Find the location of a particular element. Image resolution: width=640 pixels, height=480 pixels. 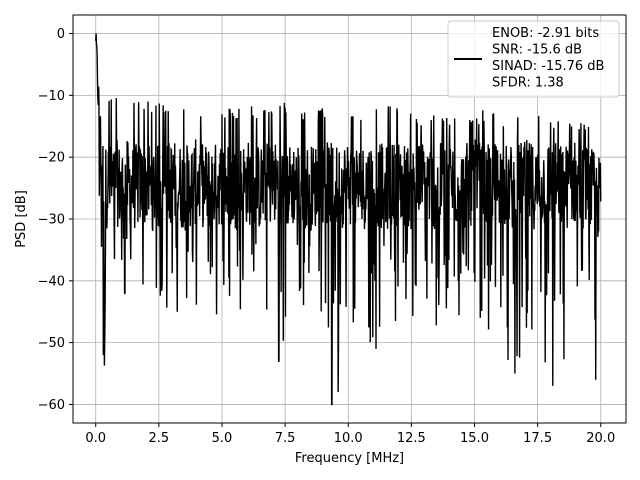

x-tick-label: 2.5 is located at coordinates (159, 438).